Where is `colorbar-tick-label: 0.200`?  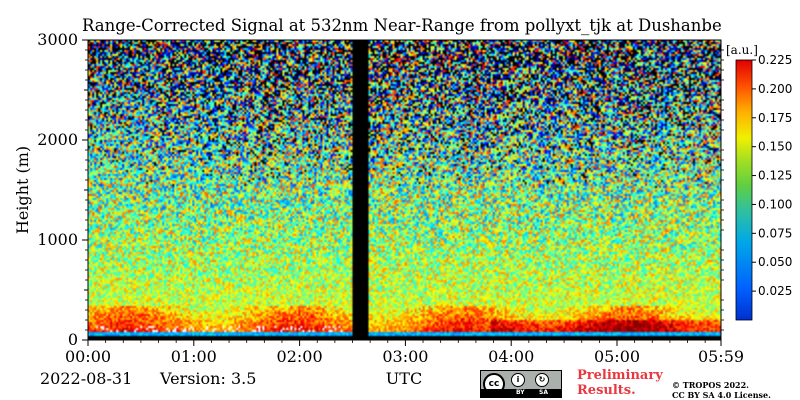
colorbar-tick-label: 0.200 is located at coordinates (775, 89).